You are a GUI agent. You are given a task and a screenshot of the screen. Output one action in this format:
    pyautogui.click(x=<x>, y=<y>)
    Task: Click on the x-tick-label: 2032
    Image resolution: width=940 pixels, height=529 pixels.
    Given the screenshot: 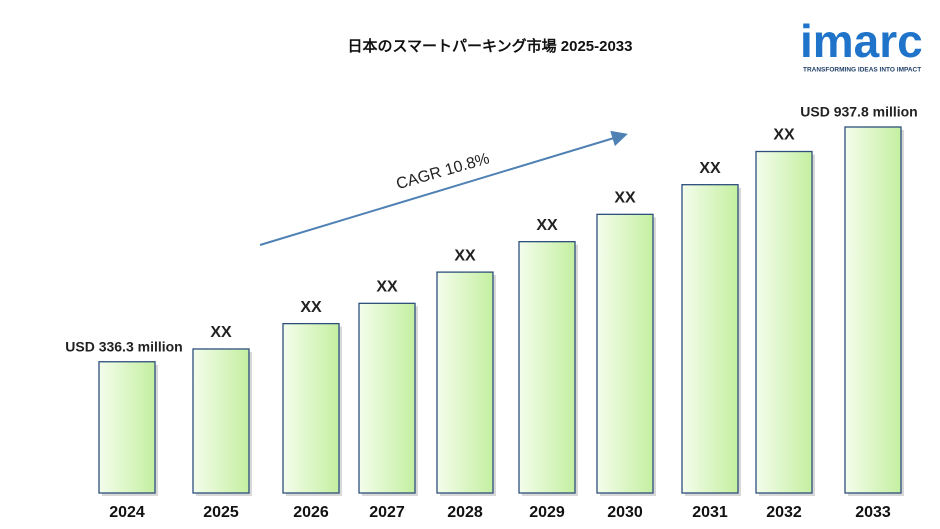 What is the action you would take?
    pyautogui.click(x=784, y=512)
    